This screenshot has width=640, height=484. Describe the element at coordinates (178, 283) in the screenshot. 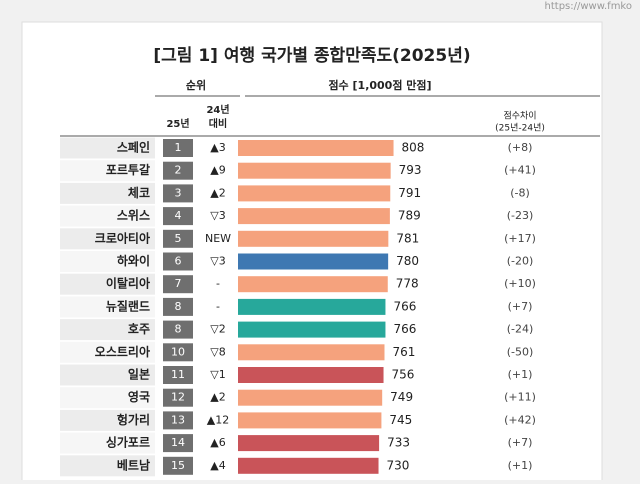

I see `rank-label: 7` at that location.